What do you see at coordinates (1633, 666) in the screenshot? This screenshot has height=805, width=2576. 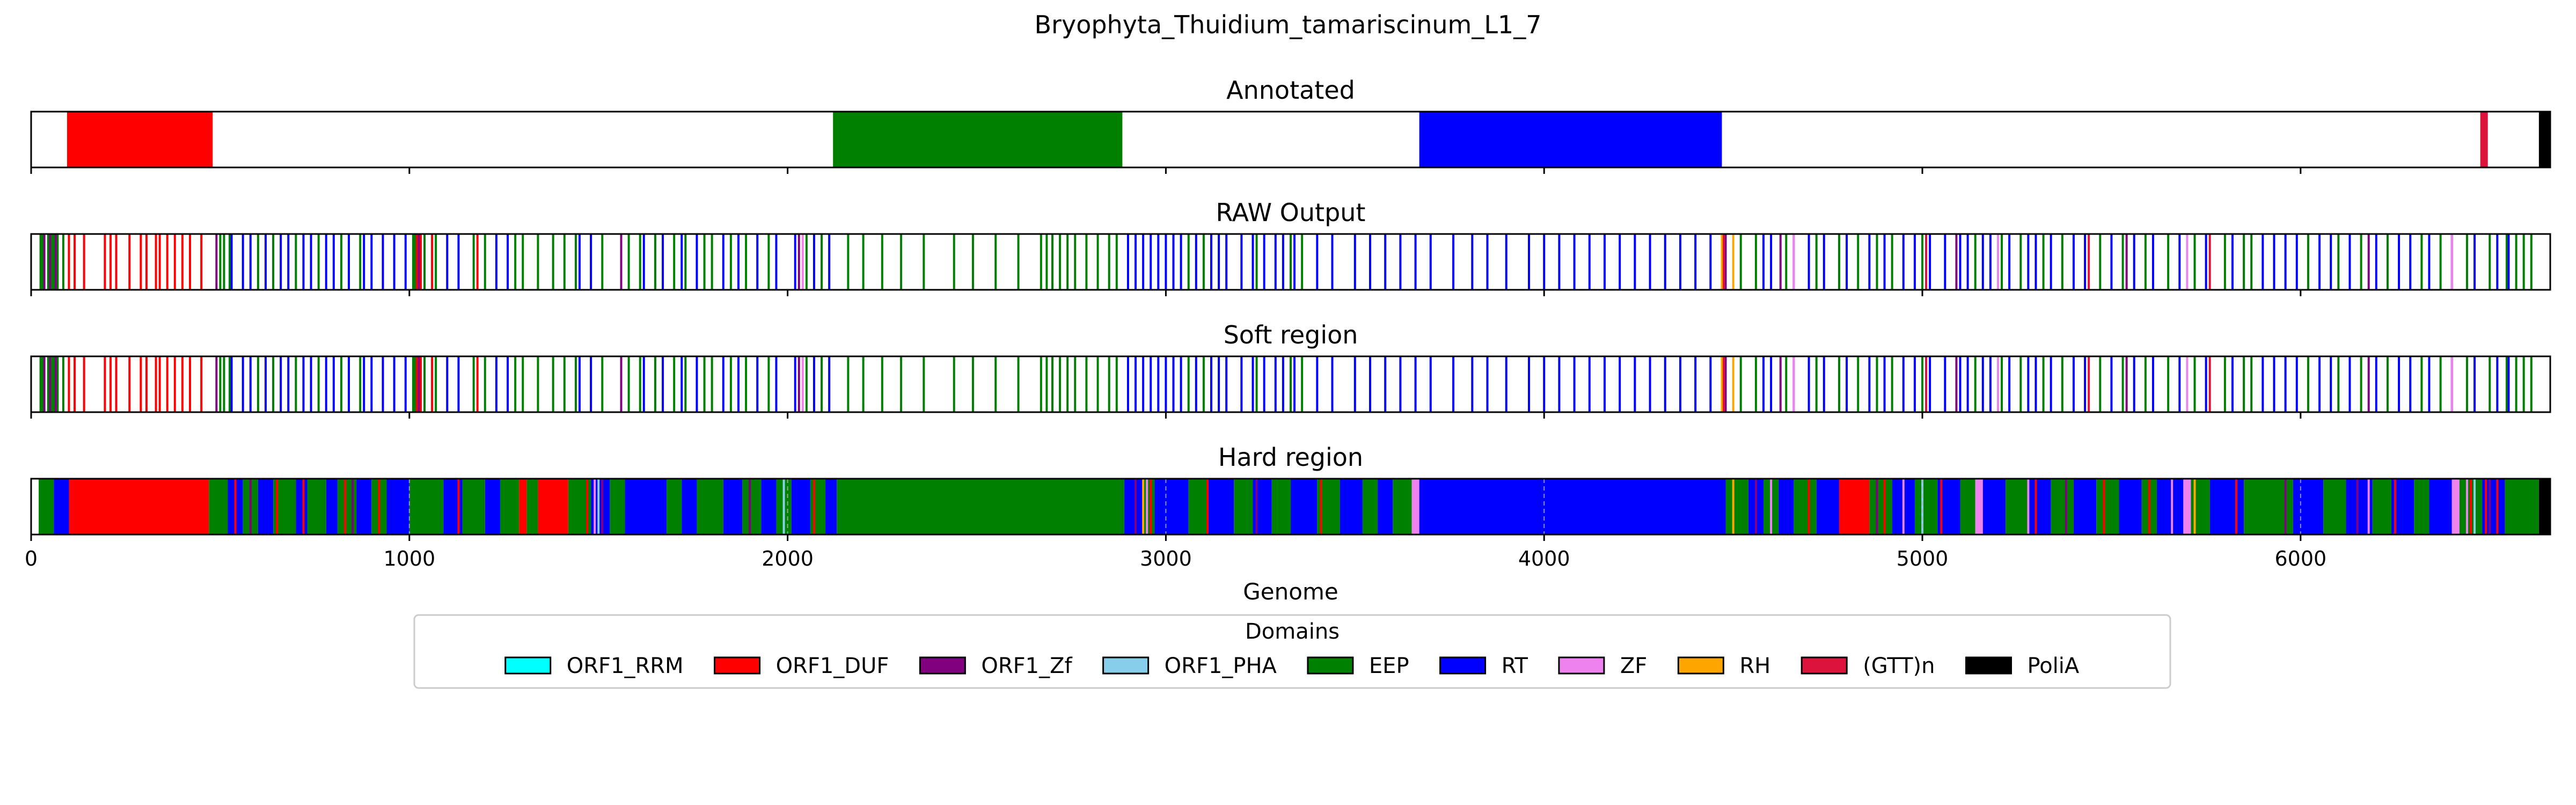 I see `legend-label: ZF` at bounding box center [1633, 666].